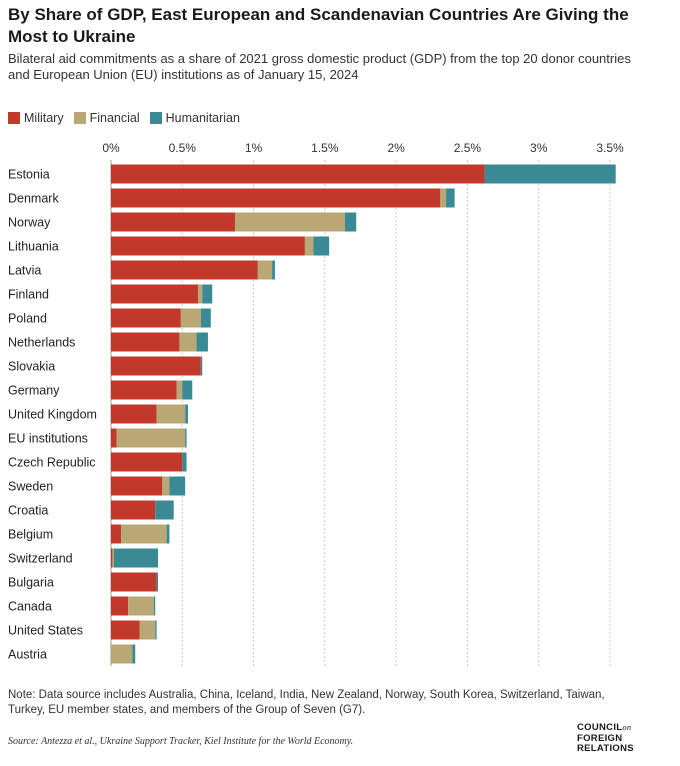 This screenshot has height=766, width=680. I want to click on category-label: Bulgaria, so click(31, 583).